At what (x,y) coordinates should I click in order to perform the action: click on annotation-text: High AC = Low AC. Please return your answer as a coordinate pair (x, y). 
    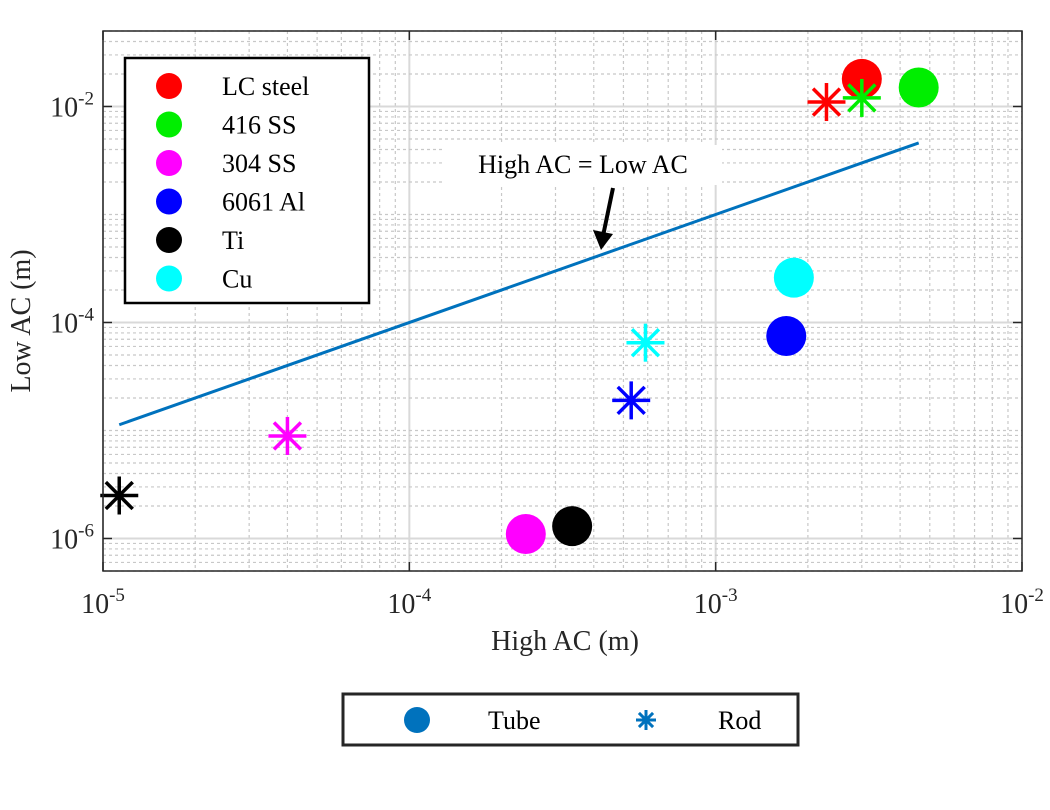
    Looking at the image, I should click on (583, 164).